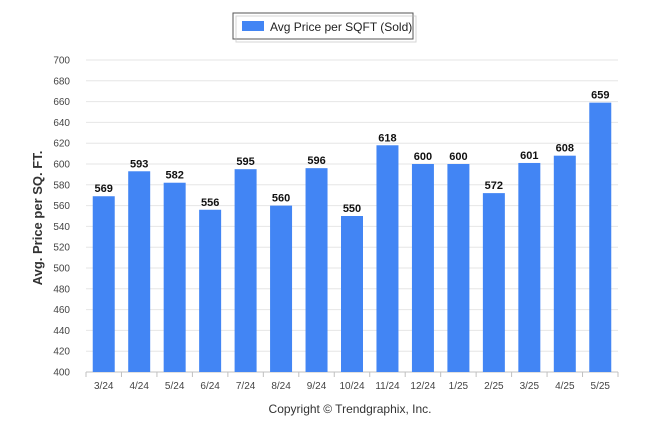  What do you see at coordinates (61, 373) in the screenshot?
I see `y-tick-label: 400` at bounding box center [61, 373].